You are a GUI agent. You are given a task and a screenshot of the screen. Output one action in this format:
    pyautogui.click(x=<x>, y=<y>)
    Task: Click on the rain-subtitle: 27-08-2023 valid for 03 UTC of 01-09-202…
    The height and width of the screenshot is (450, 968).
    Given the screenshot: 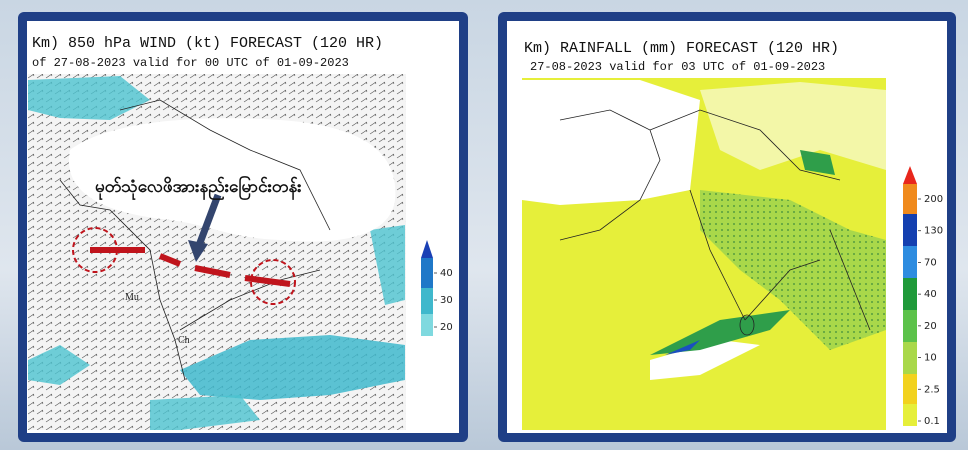 What is the action you would take?
    pyautogui.click(x=677, y=67)
    